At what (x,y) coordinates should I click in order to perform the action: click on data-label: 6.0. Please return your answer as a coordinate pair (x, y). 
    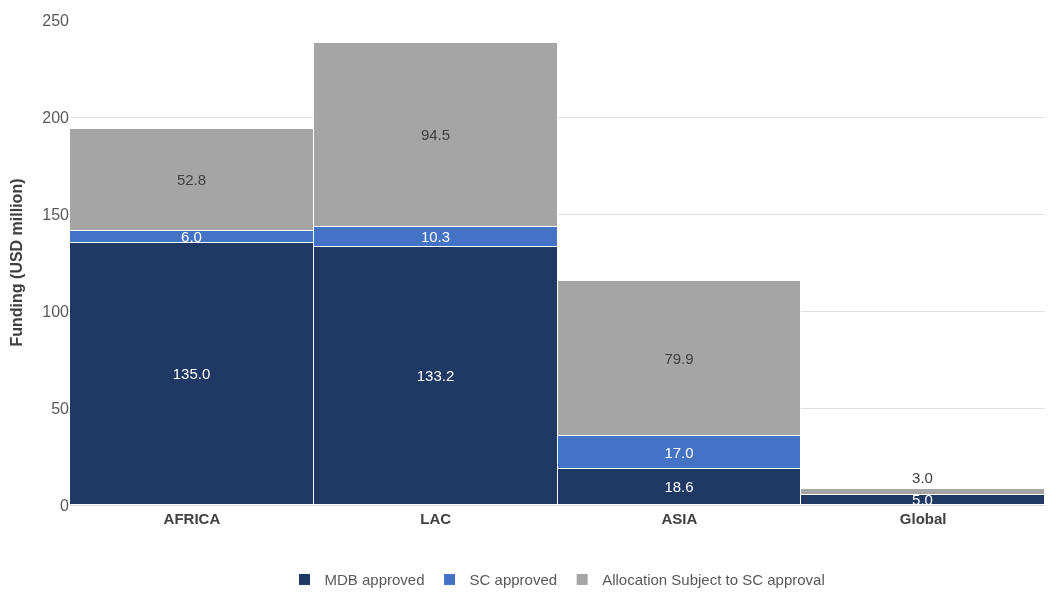
    Looking at the image, I should click on (191, 236).